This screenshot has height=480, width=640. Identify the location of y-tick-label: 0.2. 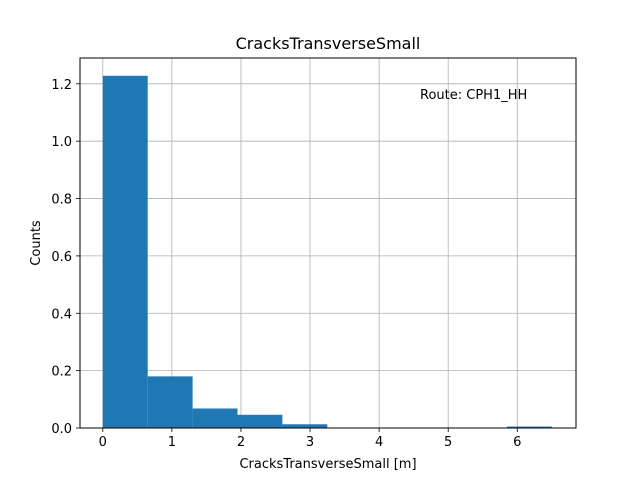
(61, 372).